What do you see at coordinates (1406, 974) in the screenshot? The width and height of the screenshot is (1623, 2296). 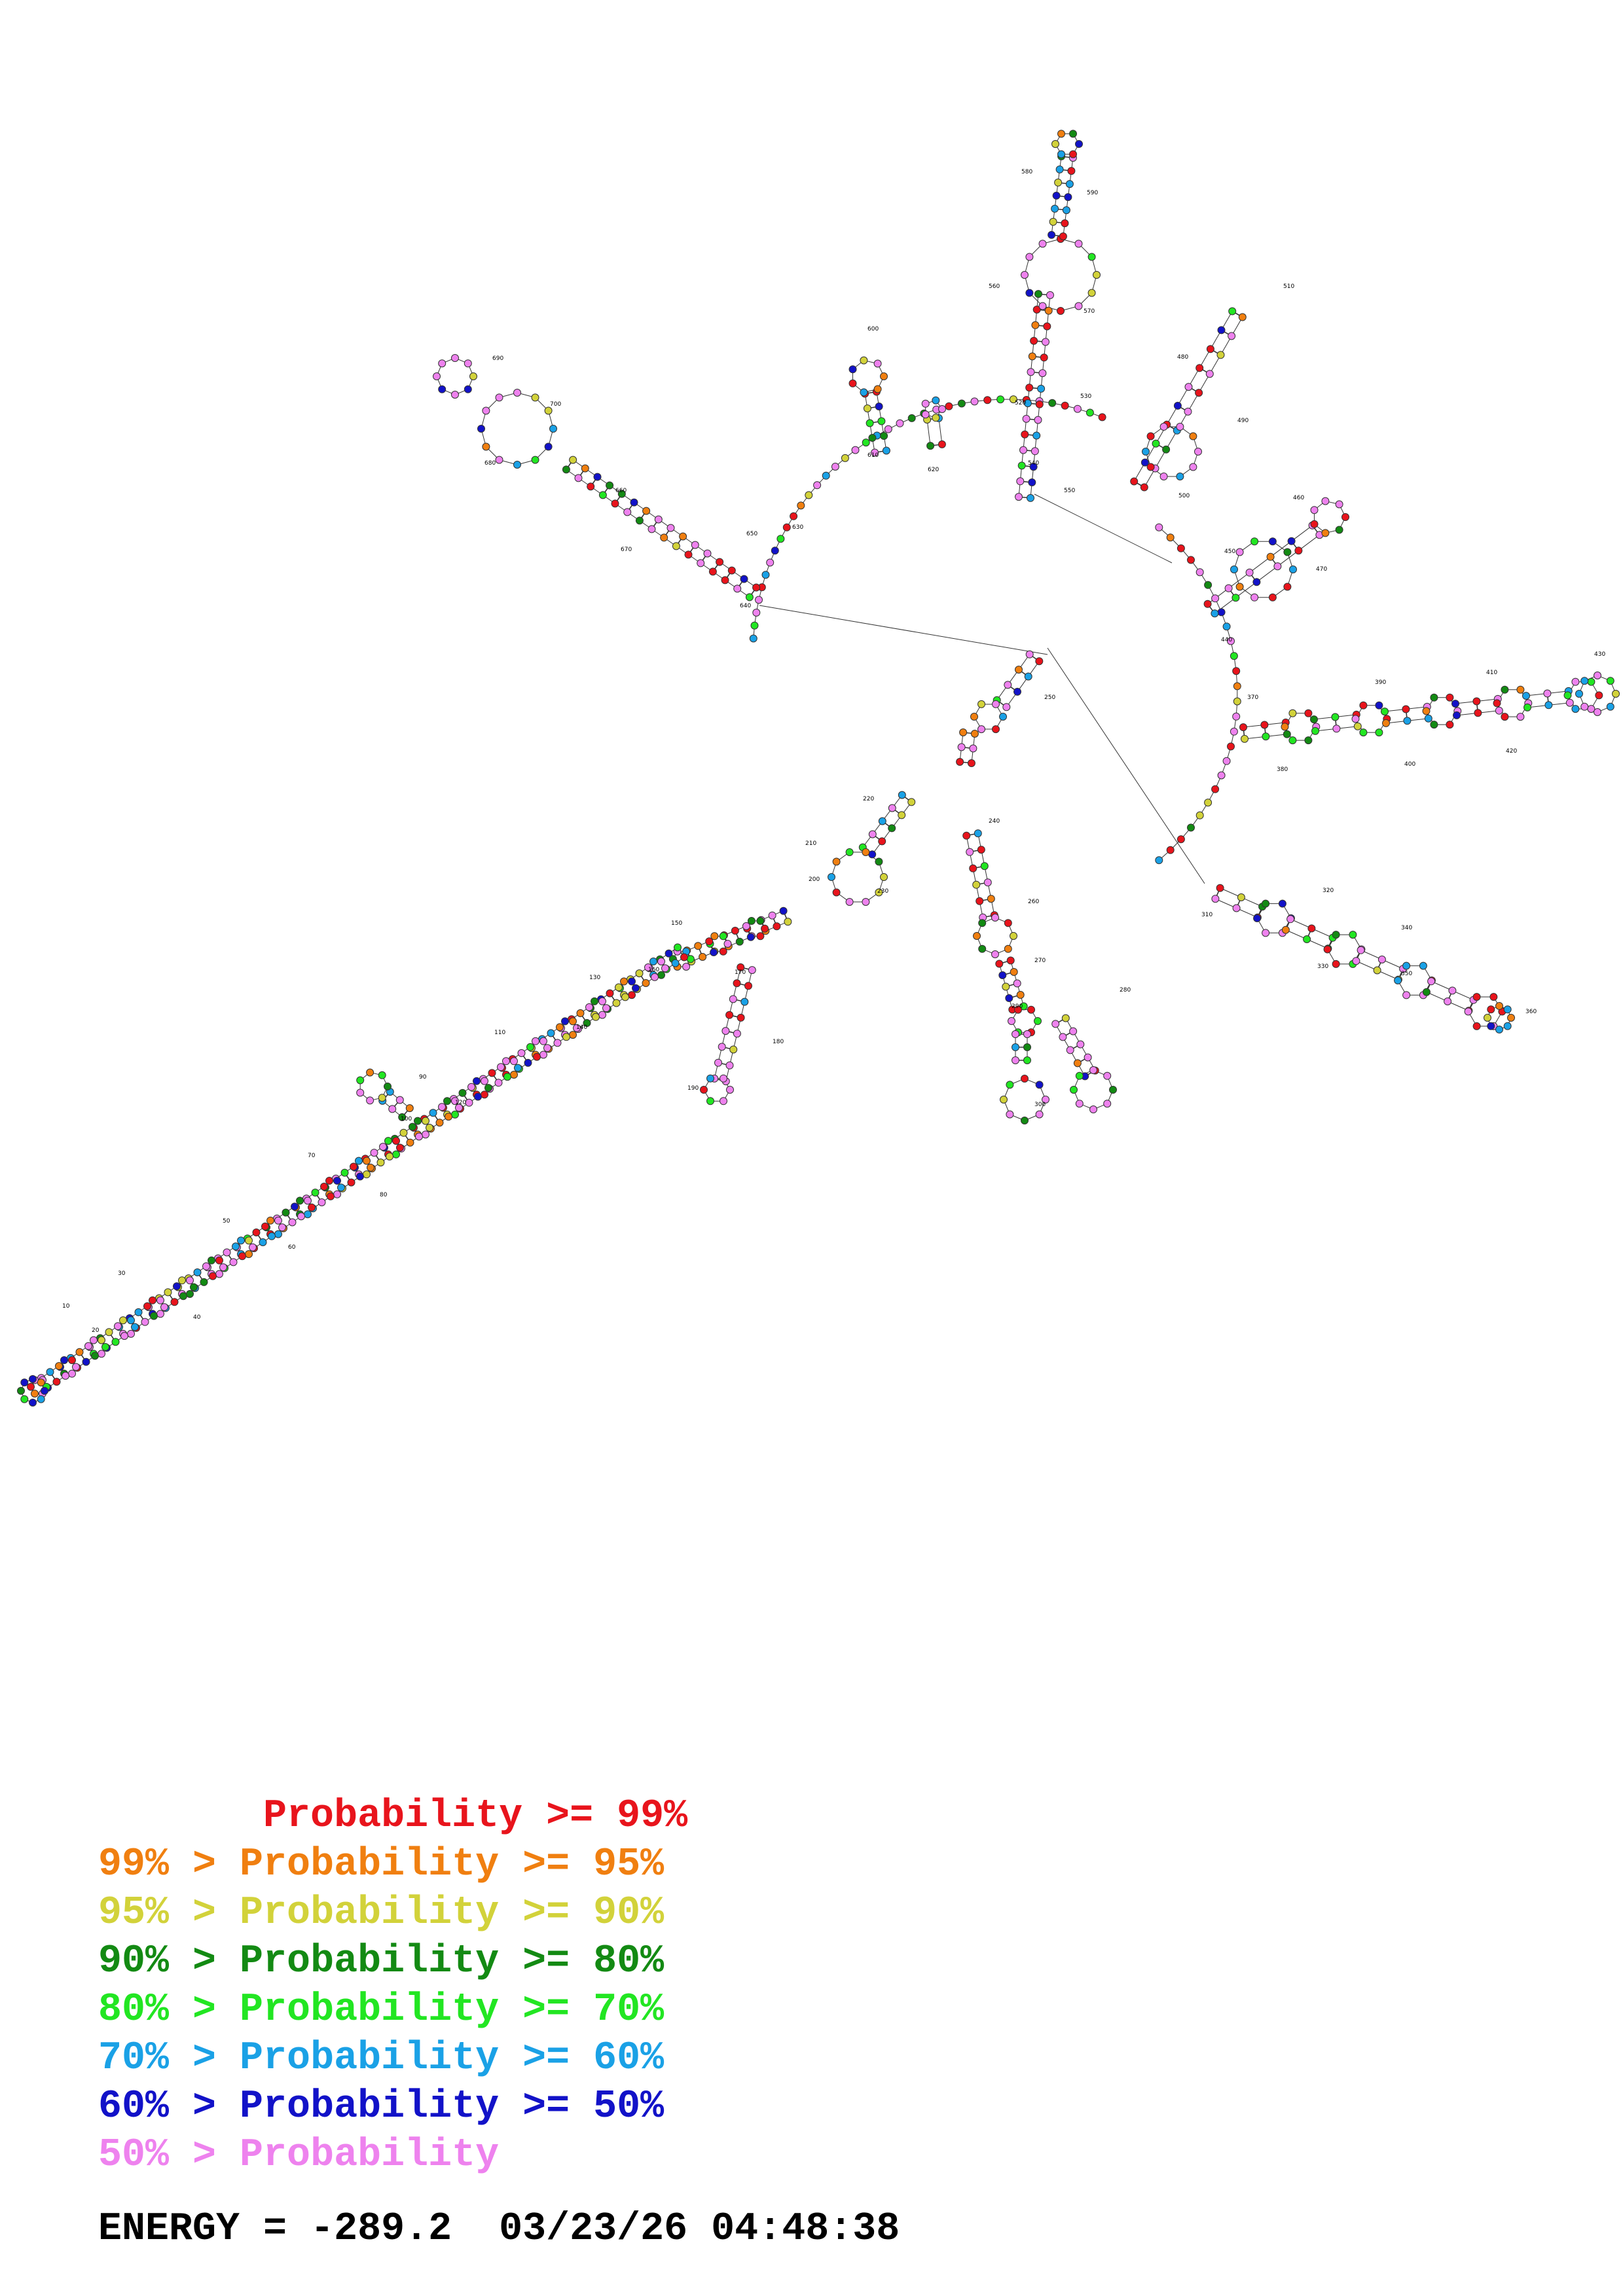 I see `numbering-label: 350` at bounding box center [1406, 974].